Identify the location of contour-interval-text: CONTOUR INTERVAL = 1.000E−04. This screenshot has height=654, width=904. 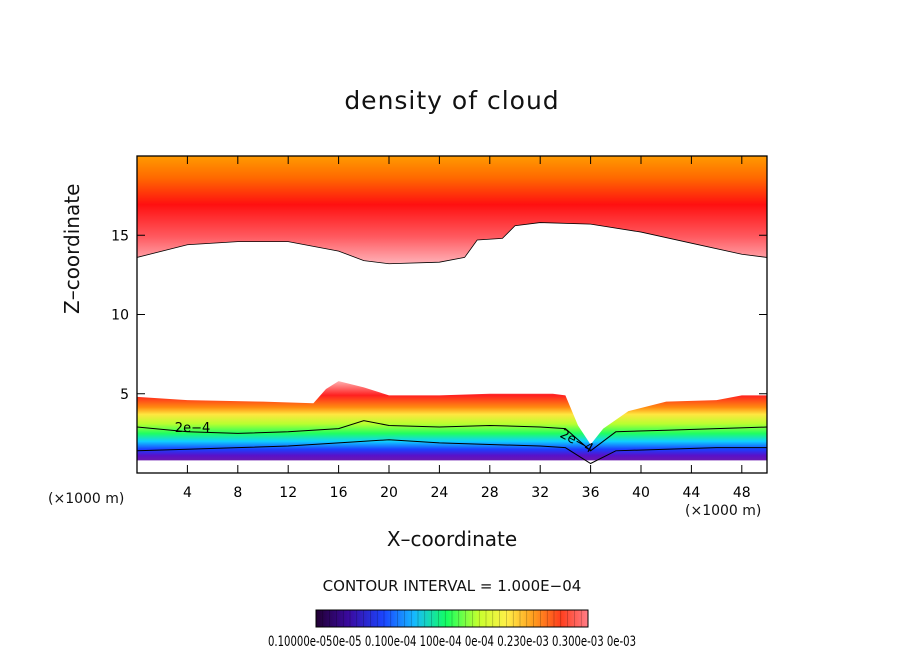
(452, 586).